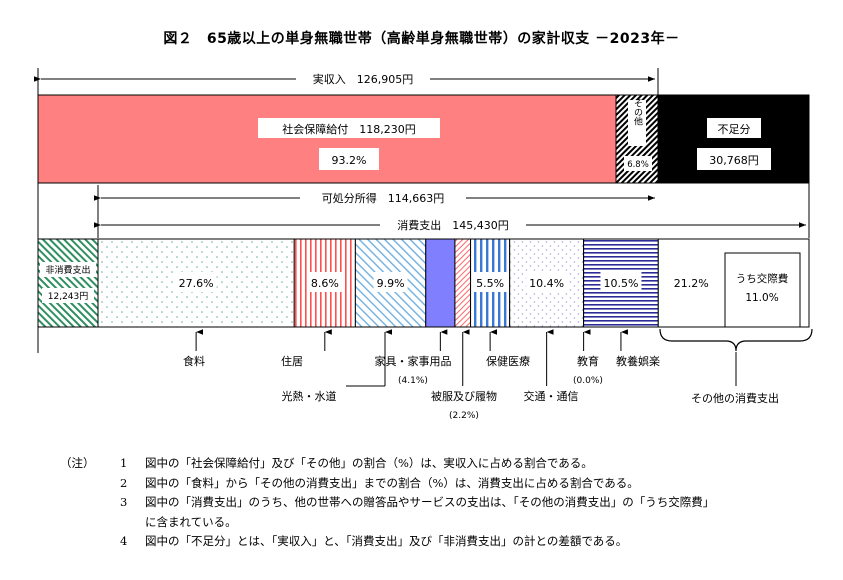 The height and width of the screenshot is (580, 843). Describe the element at coordinates (735, 398) in the screenshot. I see `other-consumption-label: その他の消費支出` at that location.